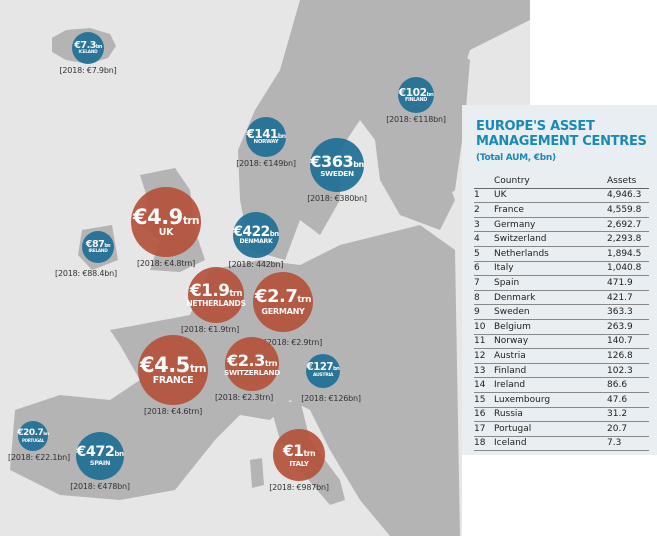 This screenshot has height=536, width=657. I want to click on rank: 17, so click(484, 429).